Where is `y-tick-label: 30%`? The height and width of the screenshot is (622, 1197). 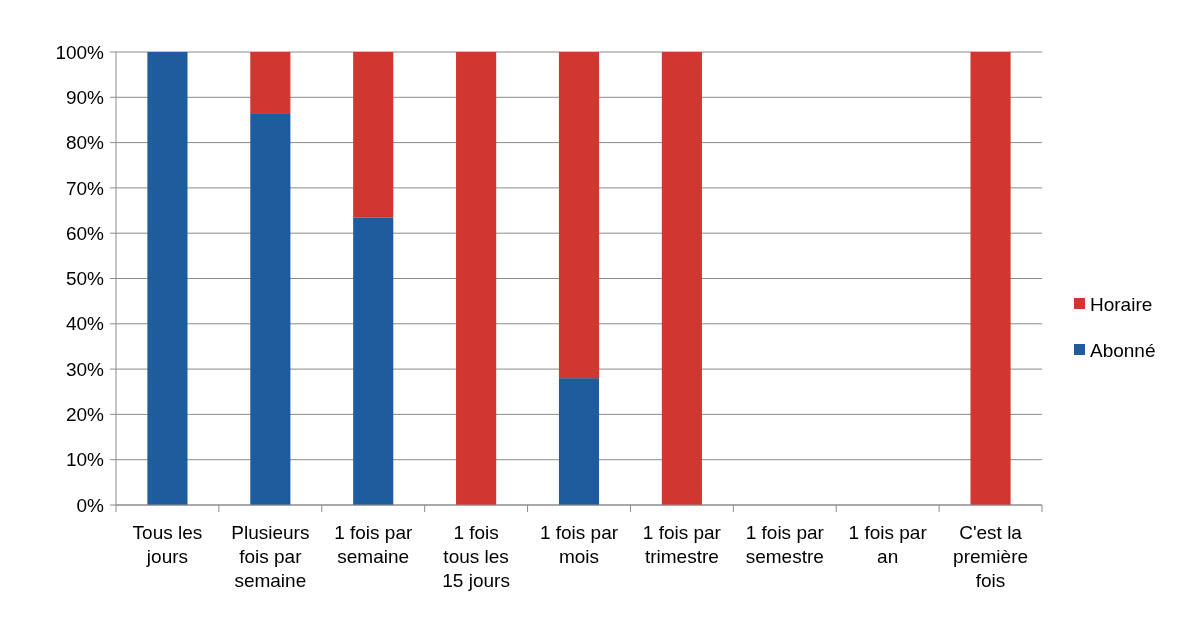
y-tick-label: 30% is located at coordinates (85, 369).